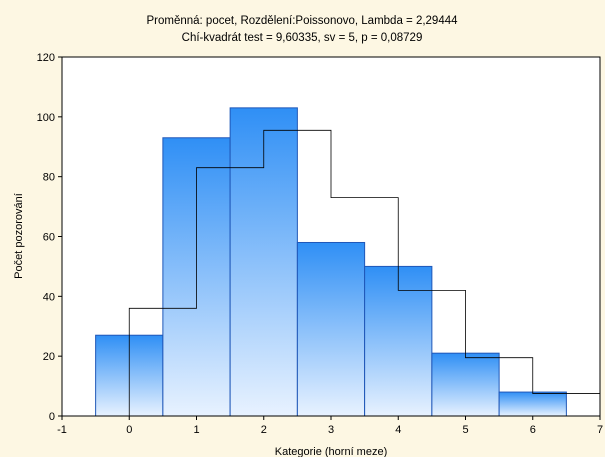  What do you see at coordinates (52, 417) in the screenshot?
I see `y-tick-label: 0` at bounding box center [52, 417].